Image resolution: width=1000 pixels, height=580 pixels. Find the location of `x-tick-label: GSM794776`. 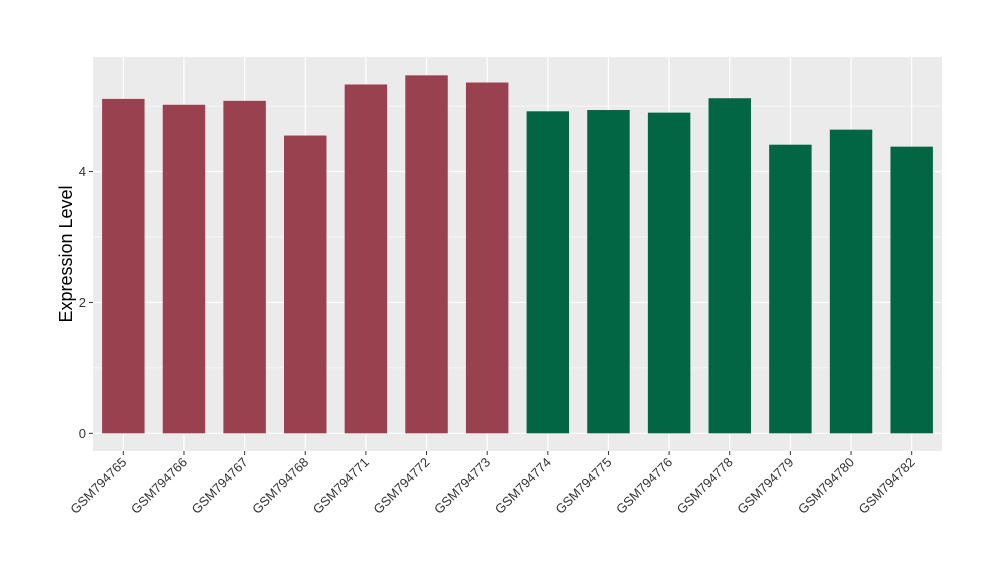

x-tick-label: GSM794776 is located at coordinates (644, 486).